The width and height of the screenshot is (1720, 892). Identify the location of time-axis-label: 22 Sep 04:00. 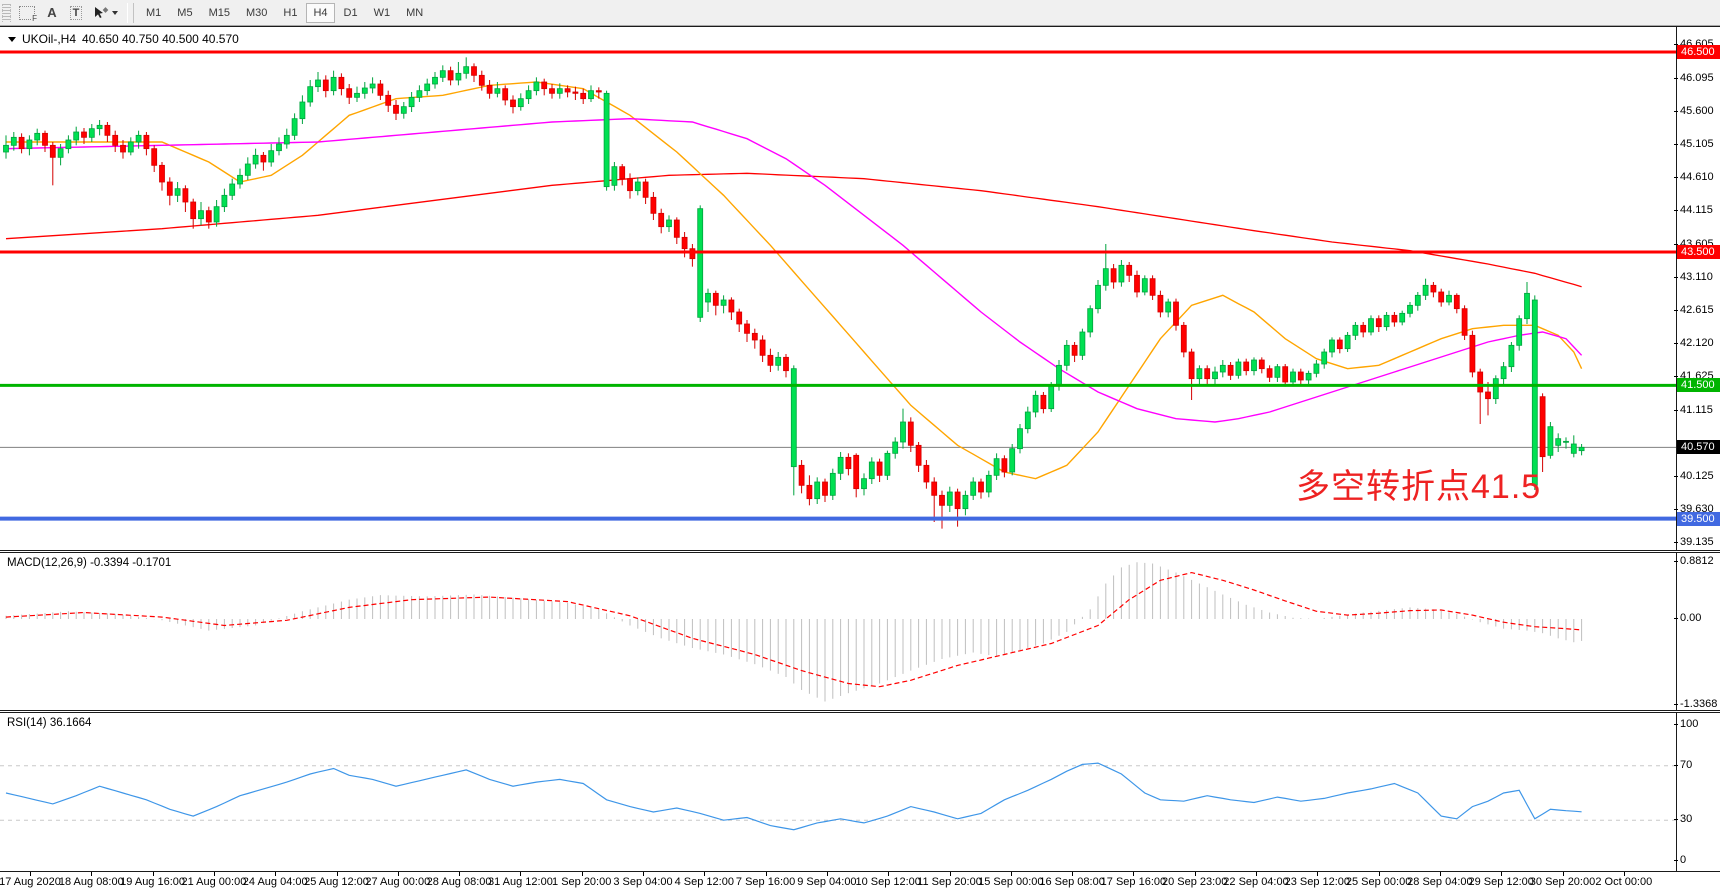
(1256, 882).